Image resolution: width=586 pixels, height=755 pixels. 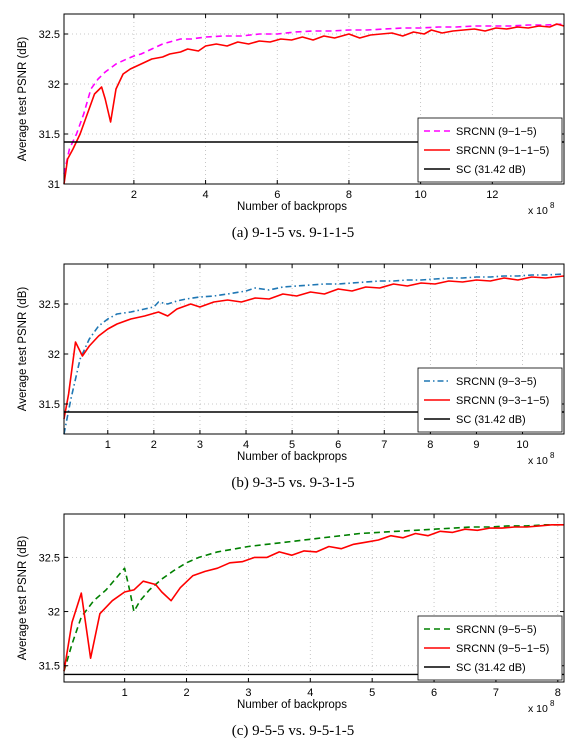 What do you see at coordinates (496, 132) in the screenshot?
I see `legend-label-1: SRCNN (9−1−5)` at bounding box center [496, 132].